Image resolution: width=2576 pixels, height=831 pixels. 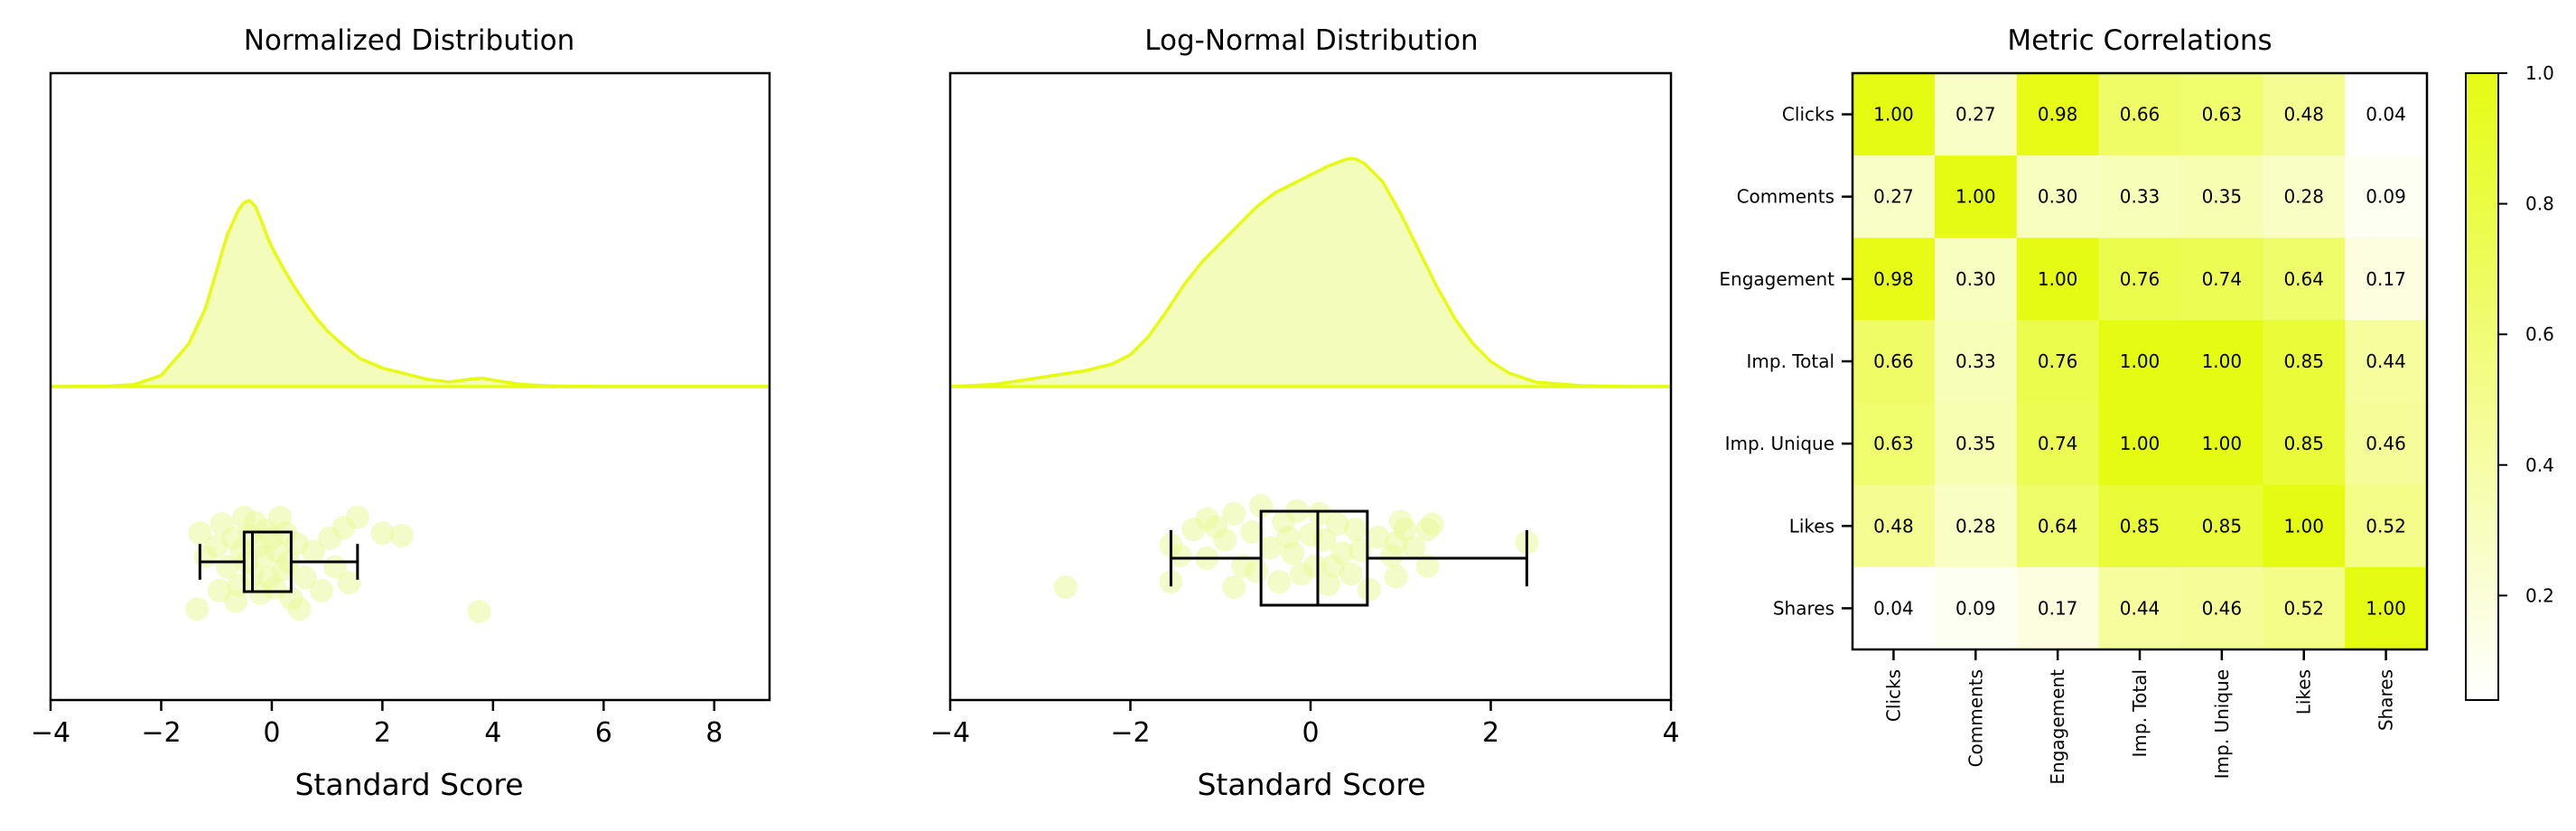 What do you see at coordinates (409, 40) in the screenshot?
I see `panel-title: Normalized Distribution` at bounding box center [409, 40].